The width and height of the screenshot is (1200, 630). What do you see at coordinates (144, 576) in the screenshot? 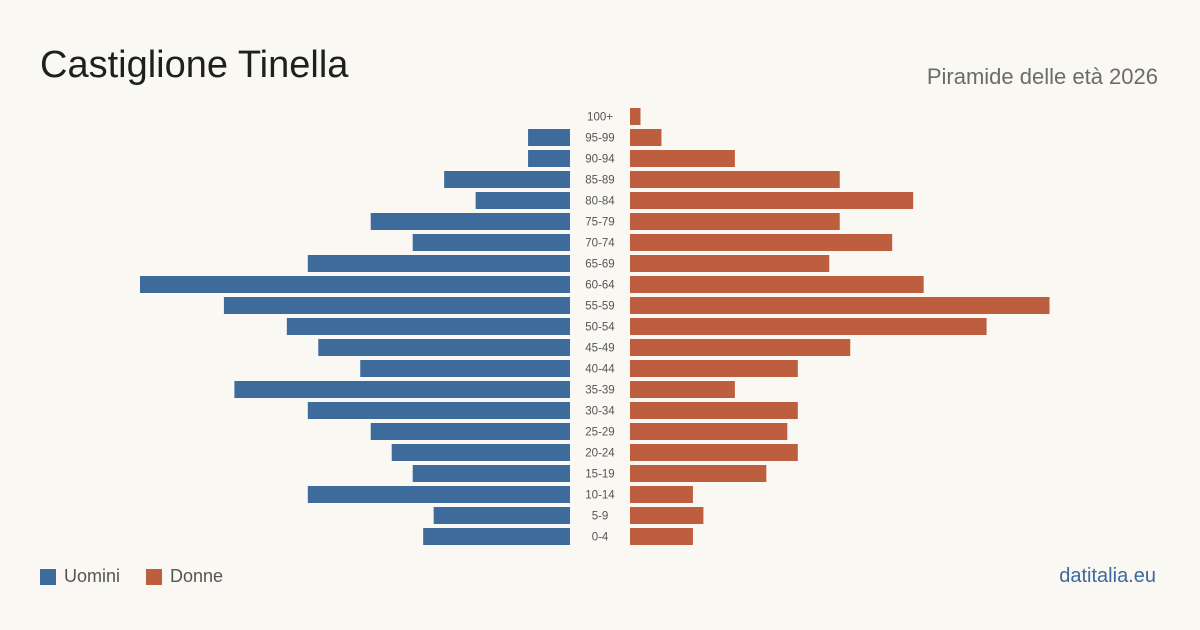
I see `legend: Uomini Donne` at bounding box center [144, 576].